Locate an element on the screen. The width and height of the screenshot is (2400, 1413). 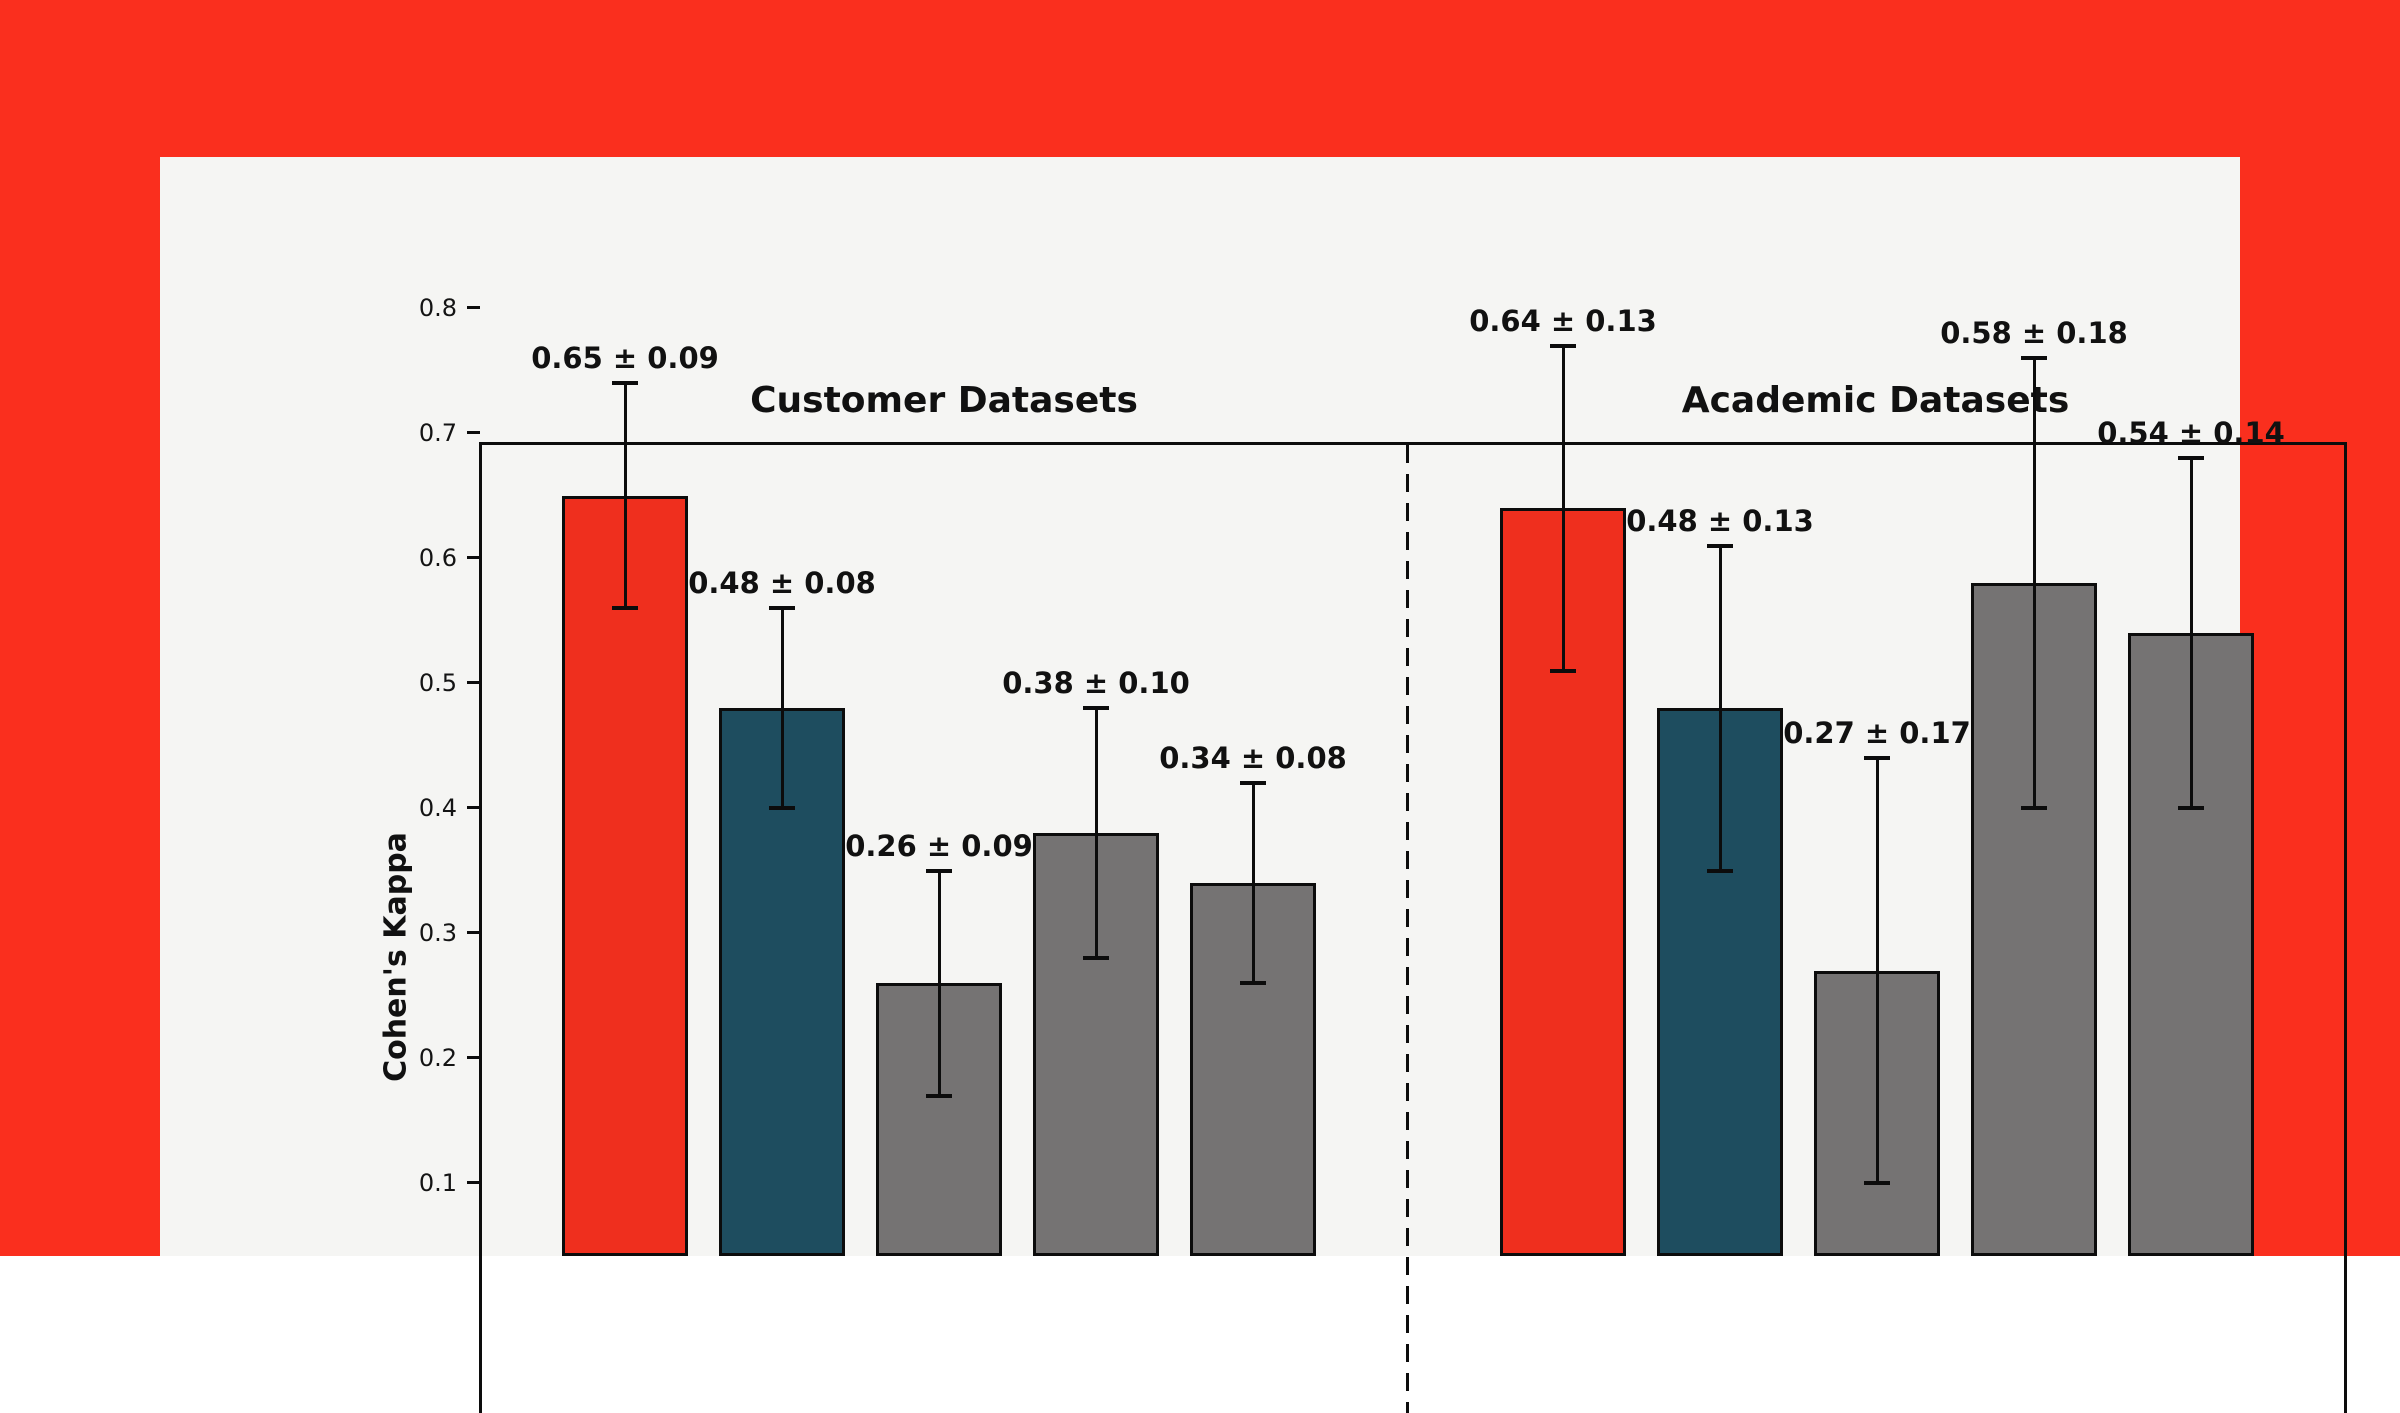
bar-value-label: 0.48 ± 0.13 is located at coordinates (1720, 520).